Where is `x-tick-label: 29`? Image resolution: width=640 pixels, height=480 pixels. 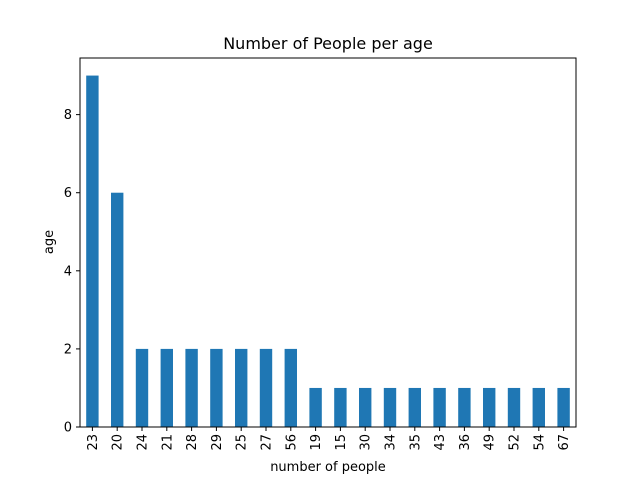 x-tick-label: 29 is located at coordinates (217, 442).